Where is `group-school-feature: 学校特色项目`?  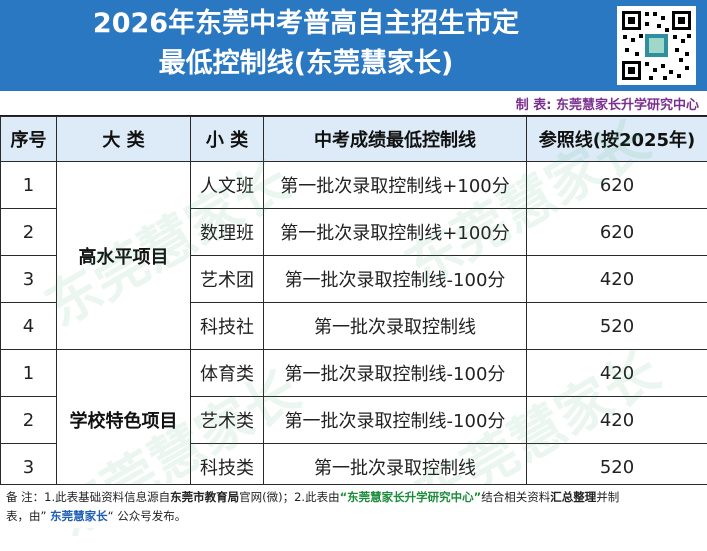
group-school-feature: 学校特色项目 is located at coordinates (124, 420).